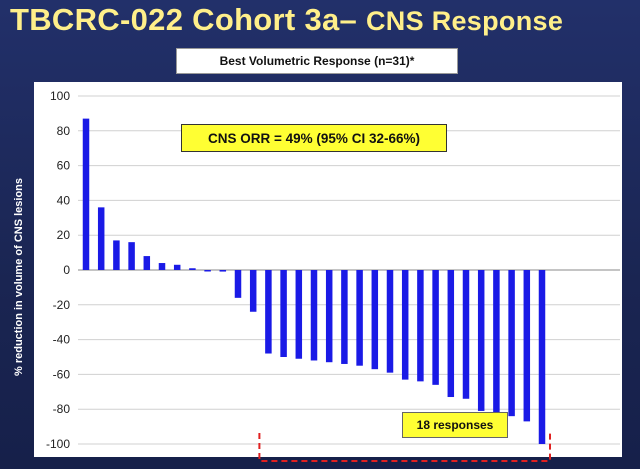 Image resolution: width=640 pixels, height=469 pixels. I want to click on y-tick-label: 20, so click(64, 235).